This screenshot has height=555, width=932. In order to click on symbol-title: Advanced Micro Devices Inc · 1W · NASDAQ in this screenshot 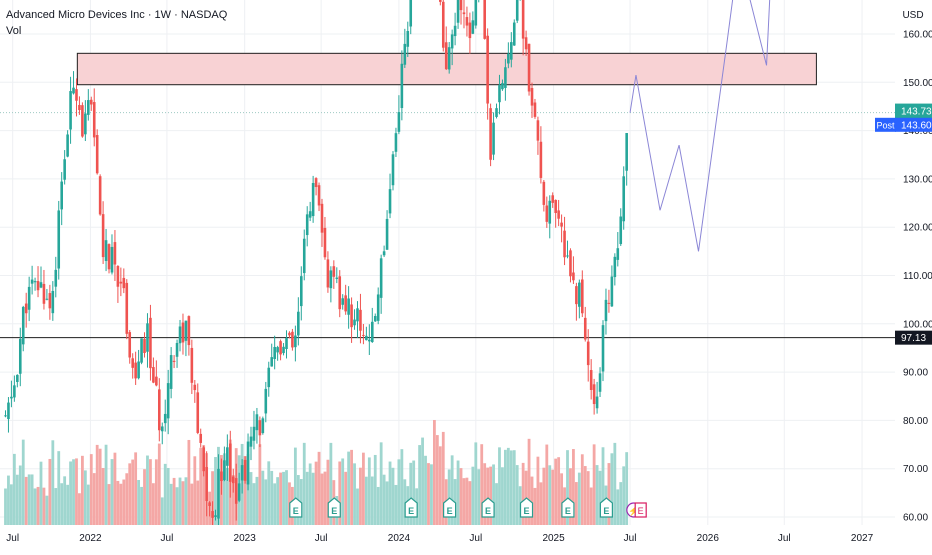, I will do `click(117, 15)`.